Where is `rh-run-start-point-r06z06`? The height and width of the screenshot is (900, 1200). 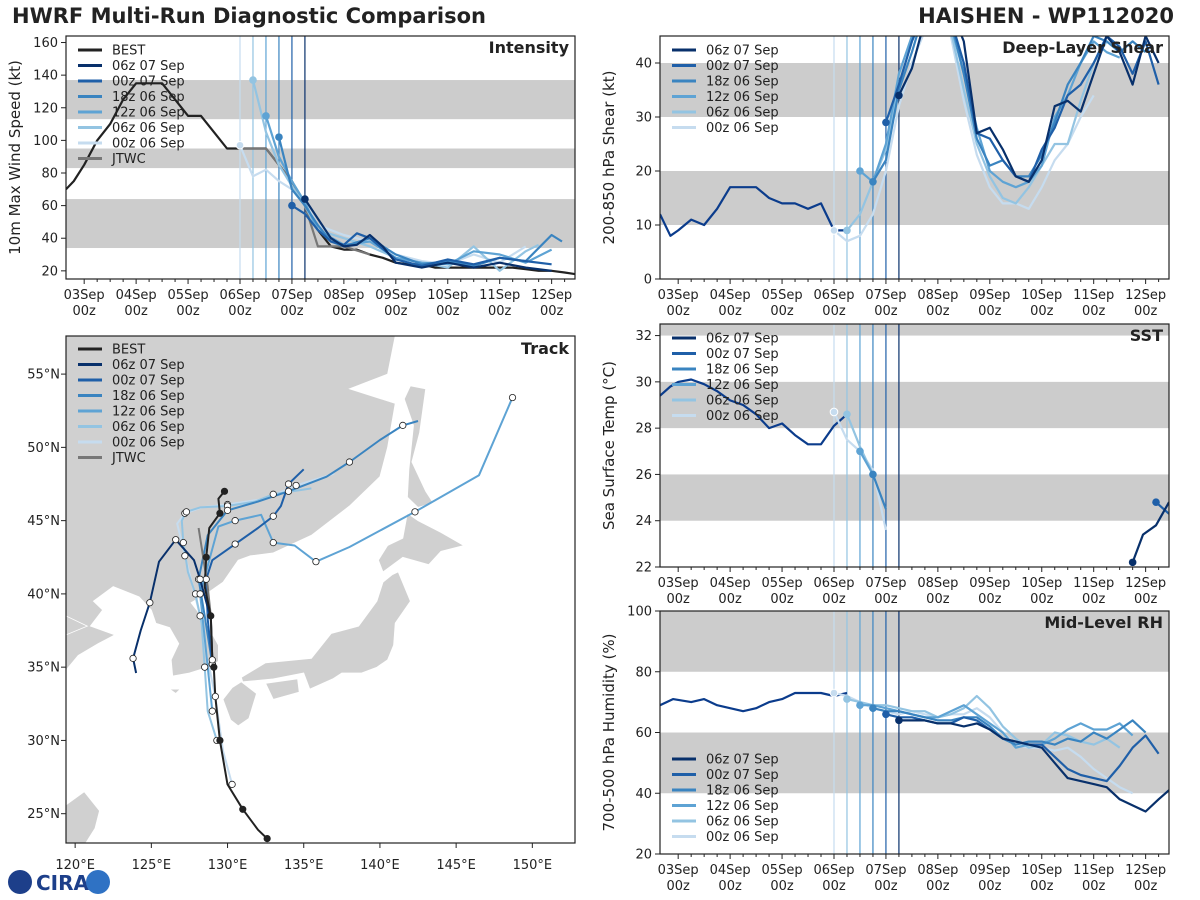 rh-run-start-point-r06z06 is located at coordinates (847, 699).